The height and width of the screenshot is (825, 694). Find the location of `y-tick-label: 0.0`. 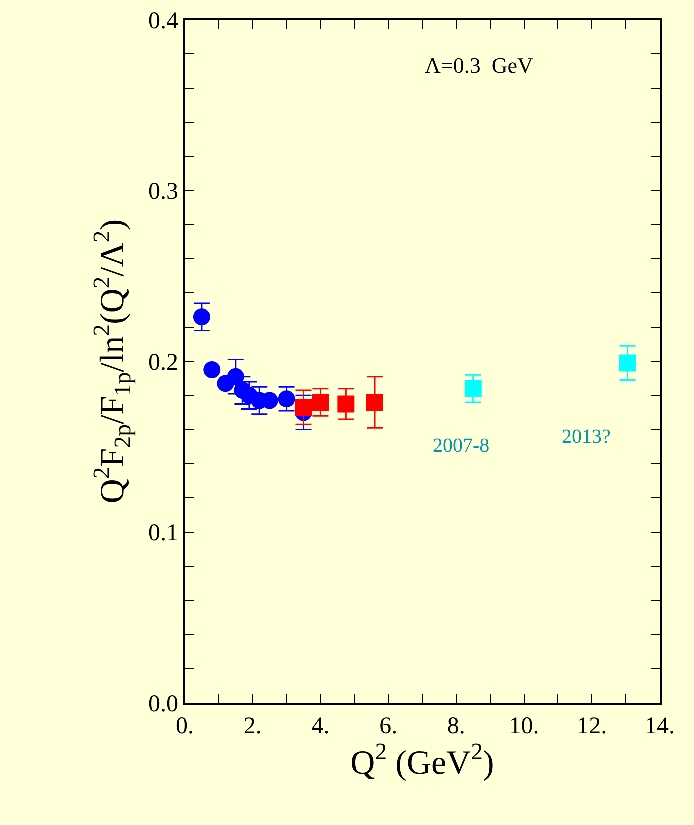

y-tick-label: 0.0 is located at coordinates (163, 704).